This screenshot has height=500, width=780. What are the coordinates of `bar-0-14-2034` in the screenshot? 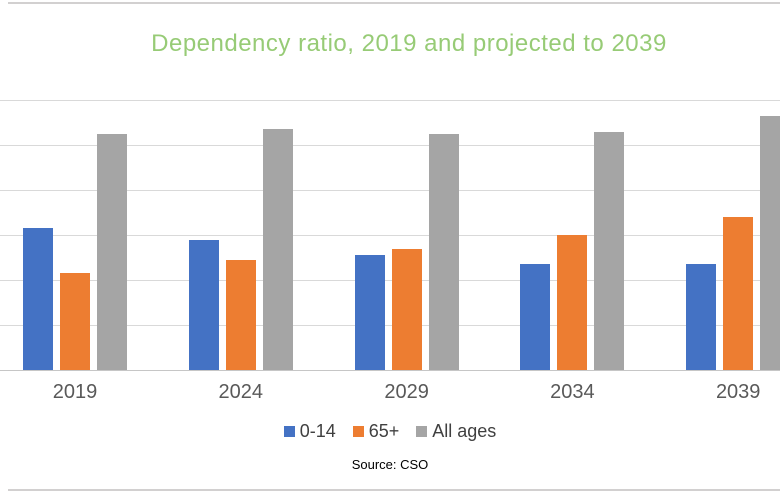 It's located at (535, 317).